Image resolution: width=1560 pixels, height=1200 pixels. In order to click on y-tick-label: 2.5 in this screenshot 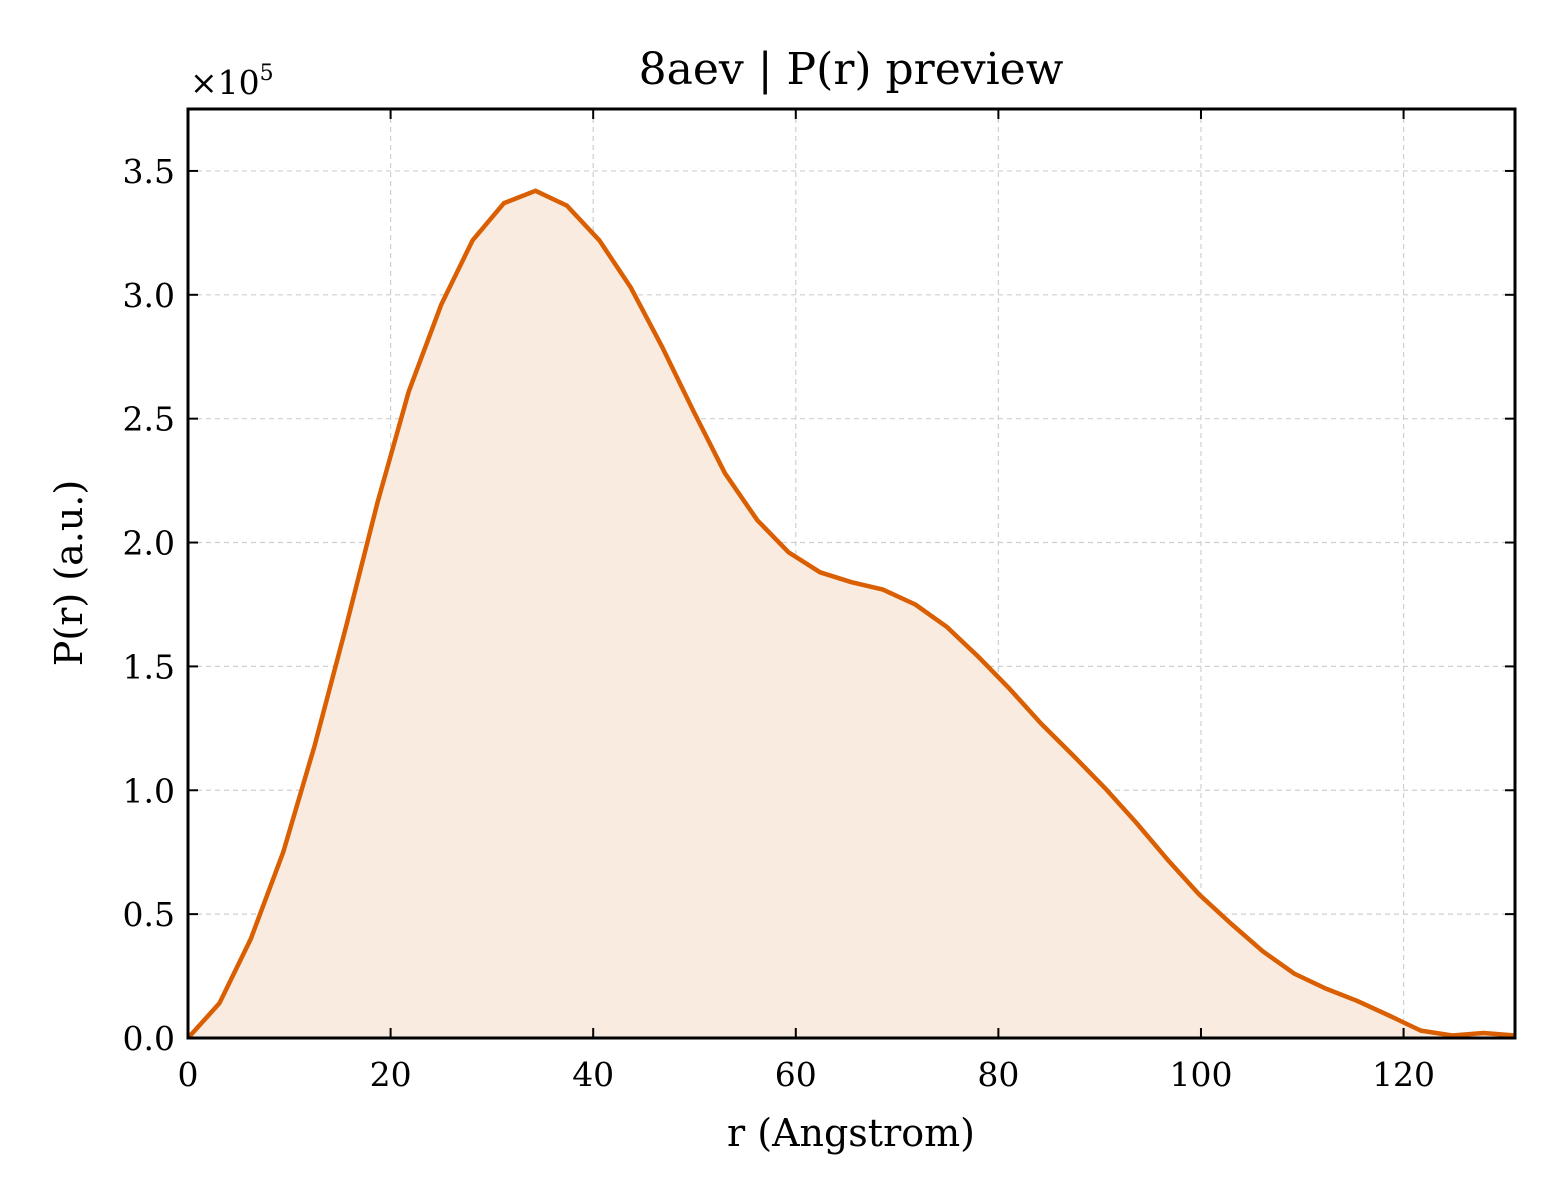, I will do `click(149, 419)`.